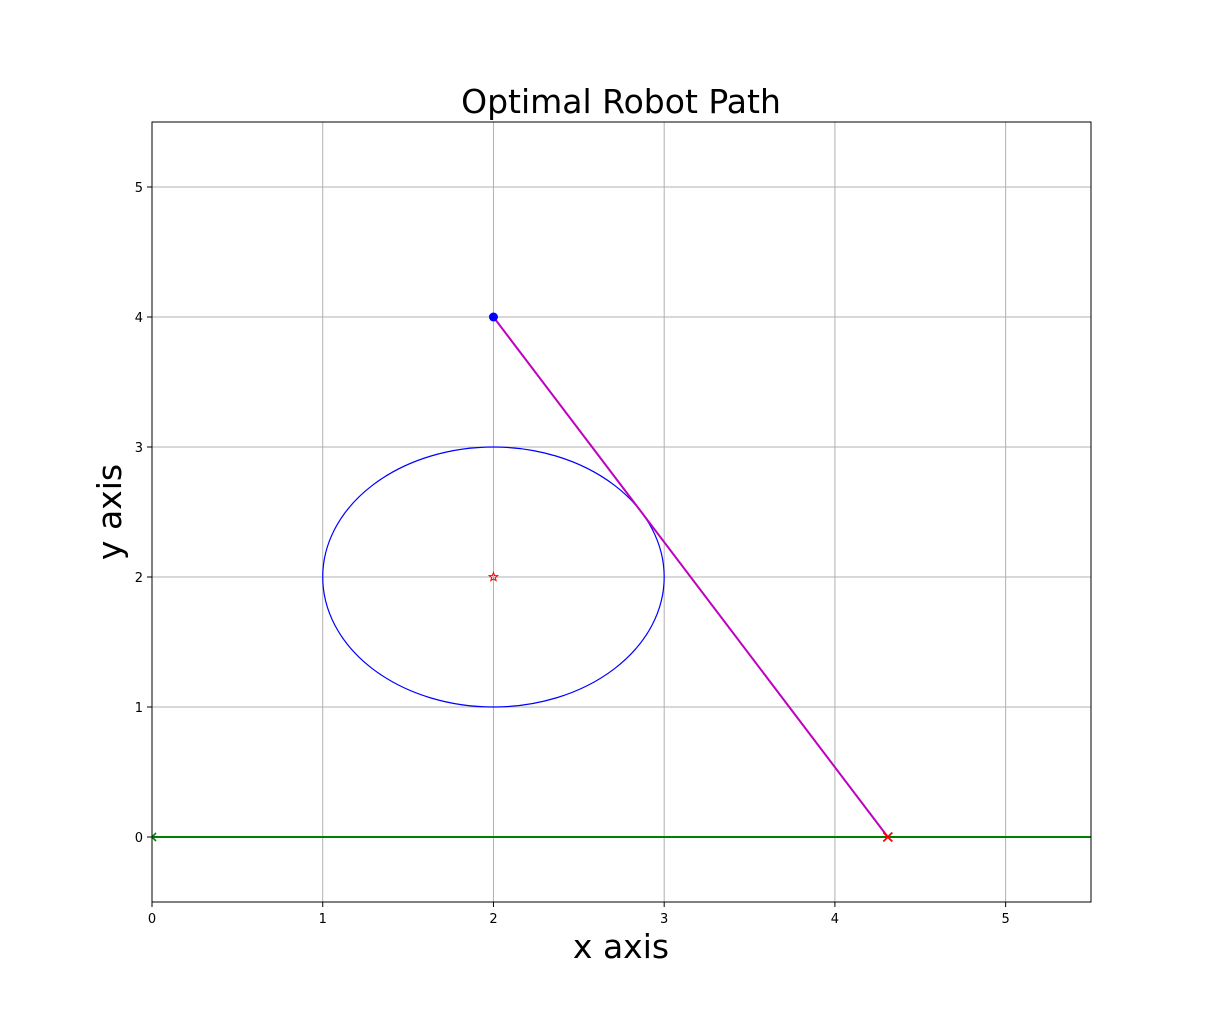 This screenshot has width=1212, height=1014. What do you see at coordinates (139, 318) in the screenshot?
I see `y-tick-label: 4` at bounding box center [139, 318].